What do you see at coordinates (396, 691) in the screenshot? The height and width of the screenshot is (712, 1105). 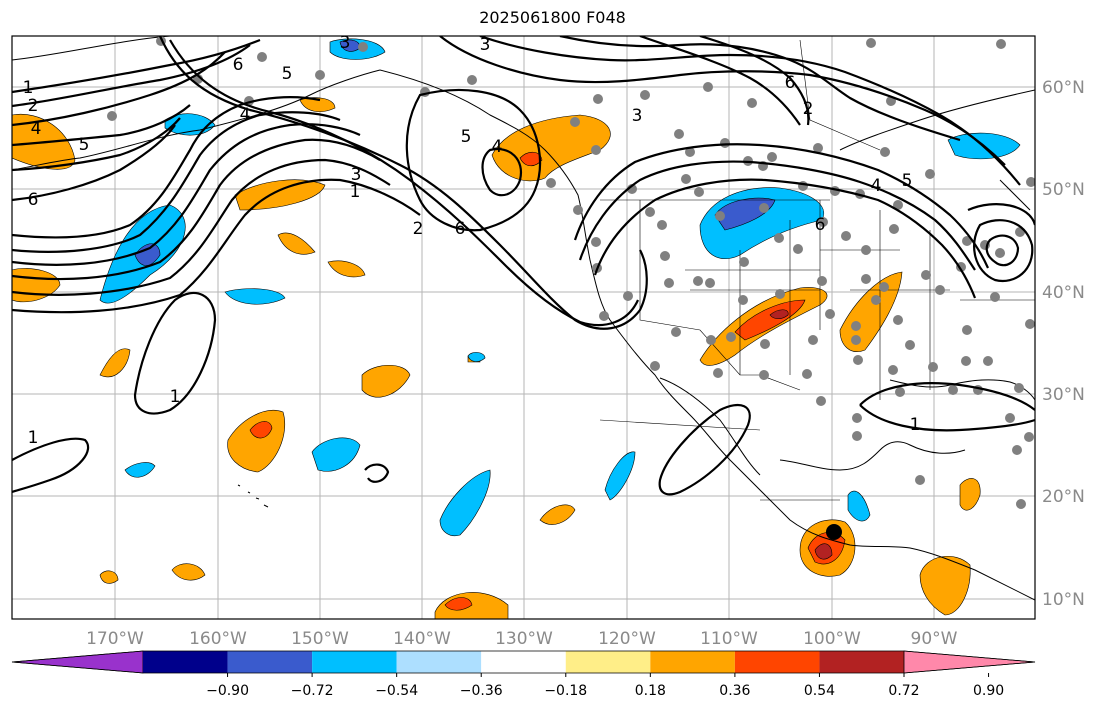 I see `colorbar-tick-label: −0.54` at bounding box center [396, 691].